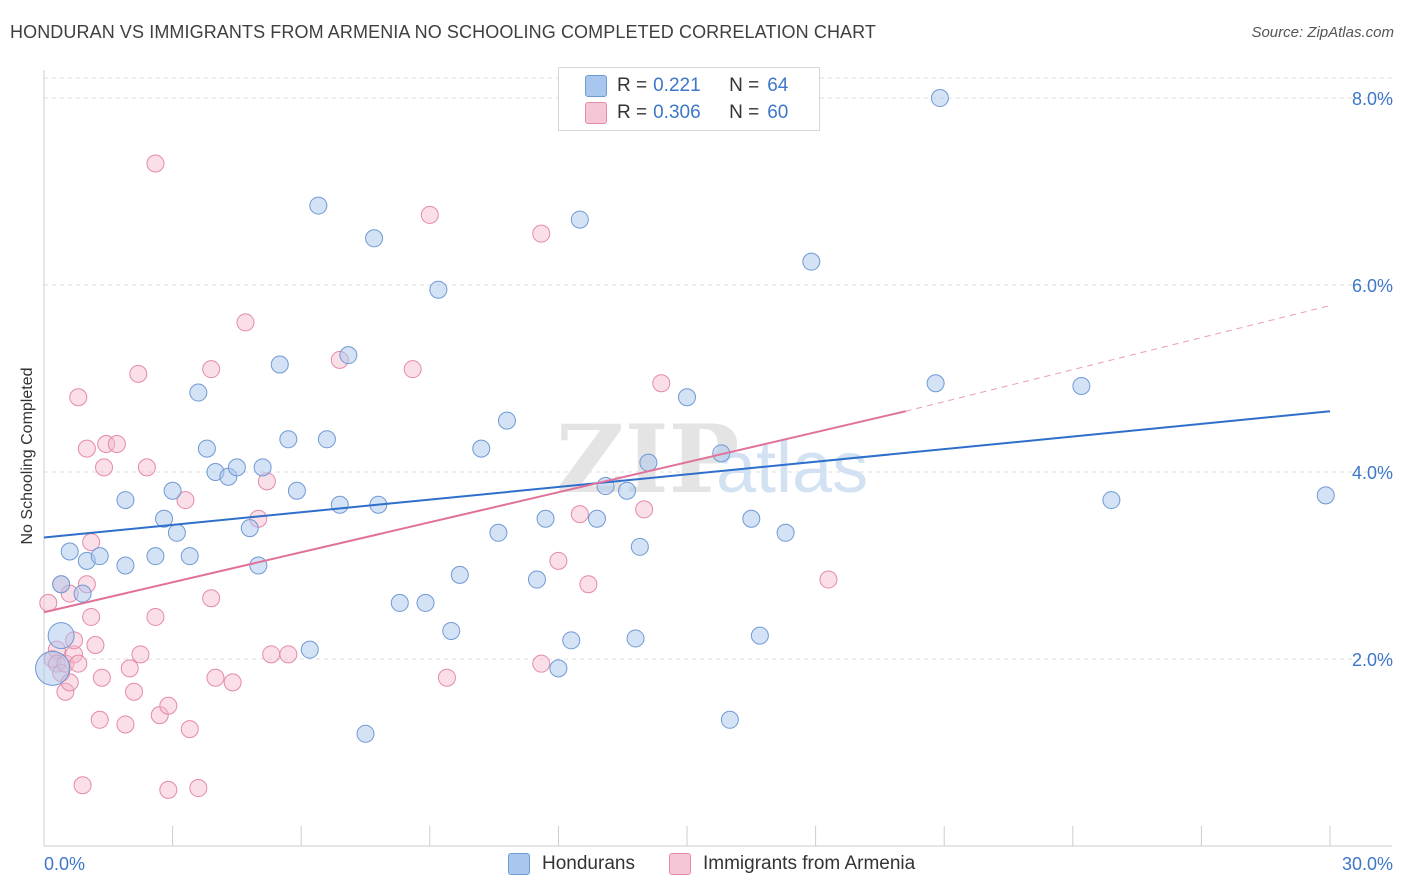 Image resolution: width=1406 pixels, height=892 pixels. Describe the element at coordinates (1372, 99) in the screenshot. I see `y-tick-label: 8.0%` at that location.